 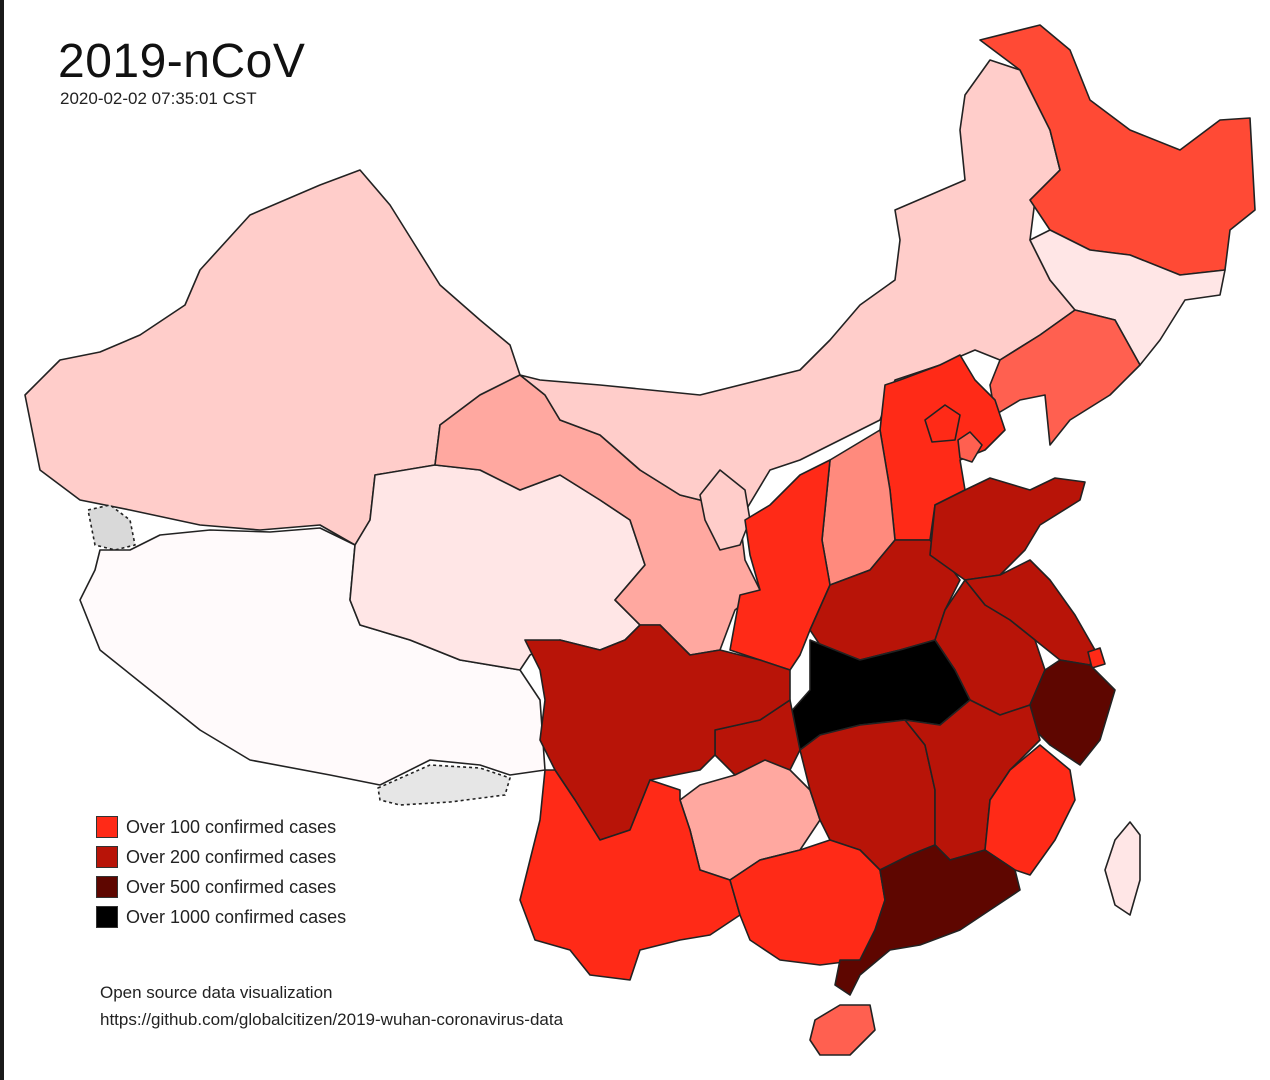 I want to click on legend-item-over-1000: Over 1000 confirmed cases, so click(x=221, y=917).